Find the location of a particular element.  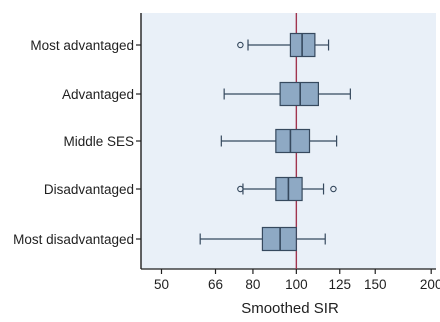

x-tick-label: 50 is located at coordinates (161, 284).